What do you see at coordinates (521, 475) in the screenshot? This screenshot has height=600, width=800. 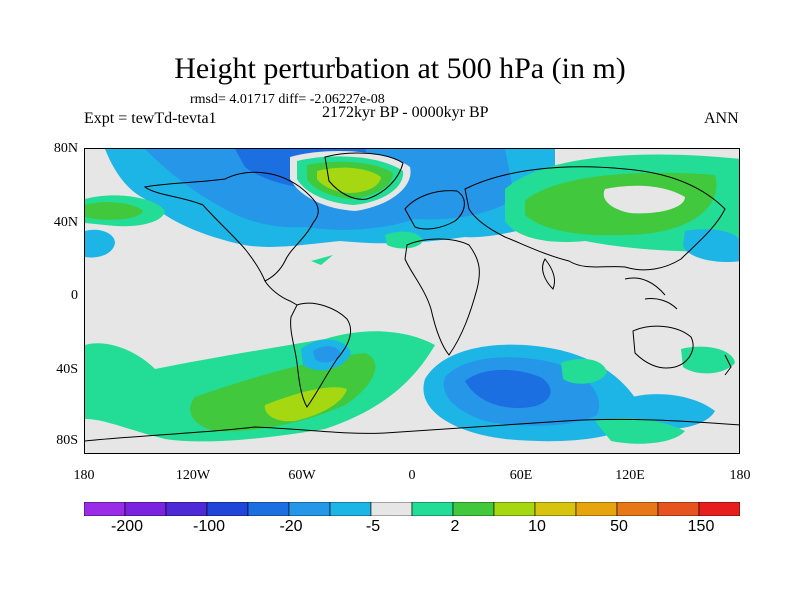 I see `lon-label-60e: 60E` at bounding box center [521, 475].